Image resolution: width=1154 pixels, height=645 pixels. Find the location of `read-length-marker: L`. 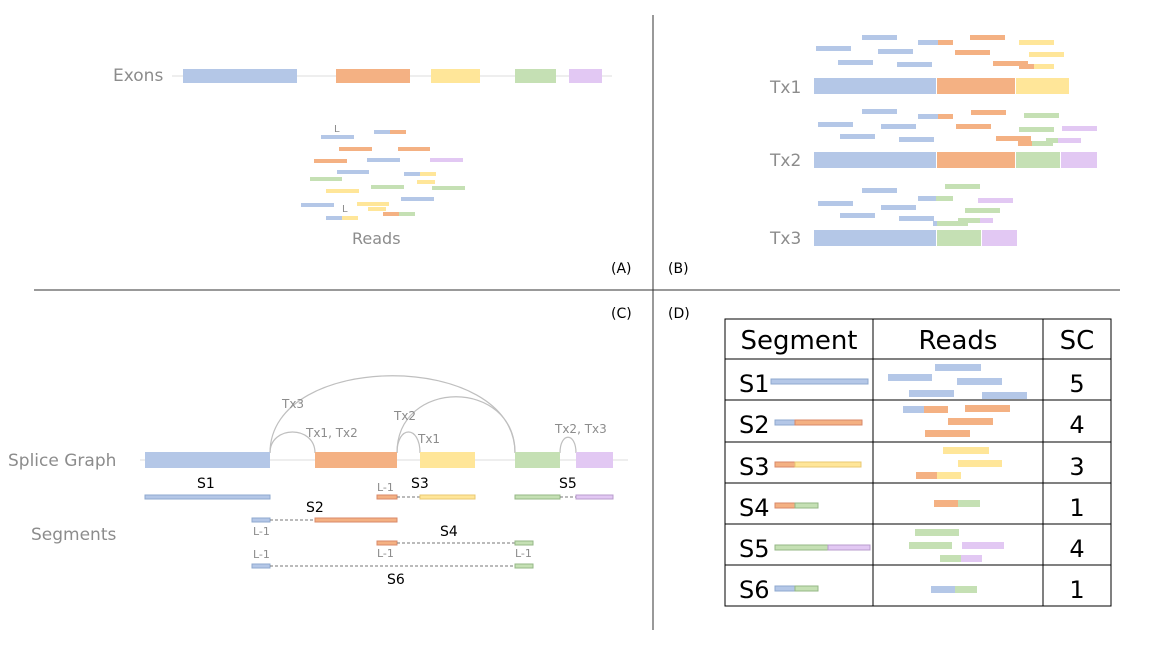

read-length-marker: L is located at coordinates (345, 209).